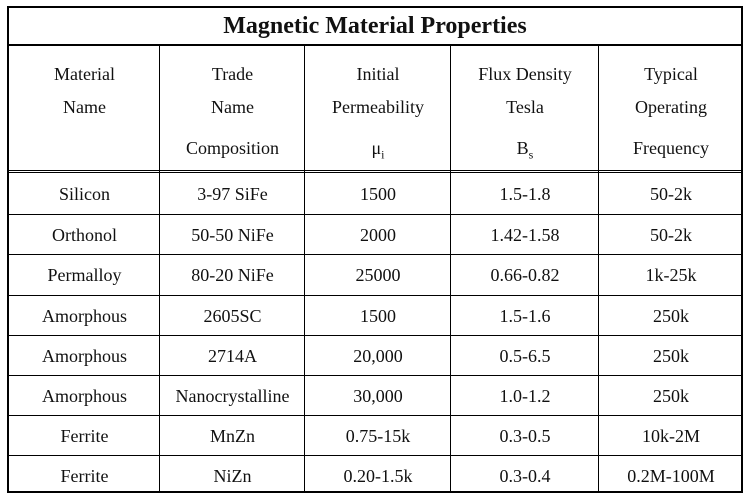  Describe the element at coordinates (232, 275) in the screenshot. I see `table-cell: 80-20 NiFe` at that location.